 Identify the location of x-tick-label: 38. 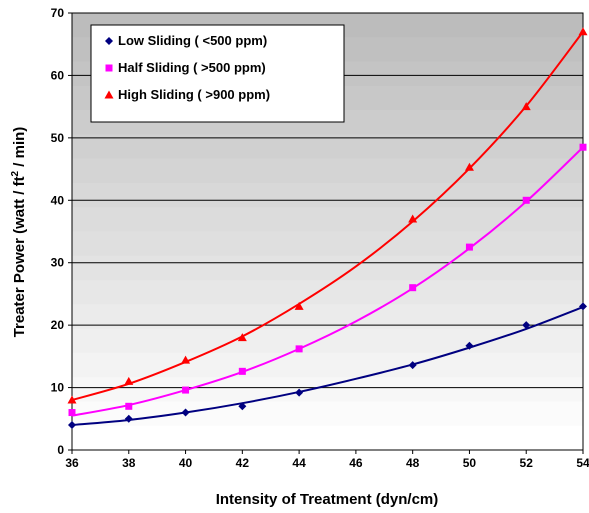
(129, 463).